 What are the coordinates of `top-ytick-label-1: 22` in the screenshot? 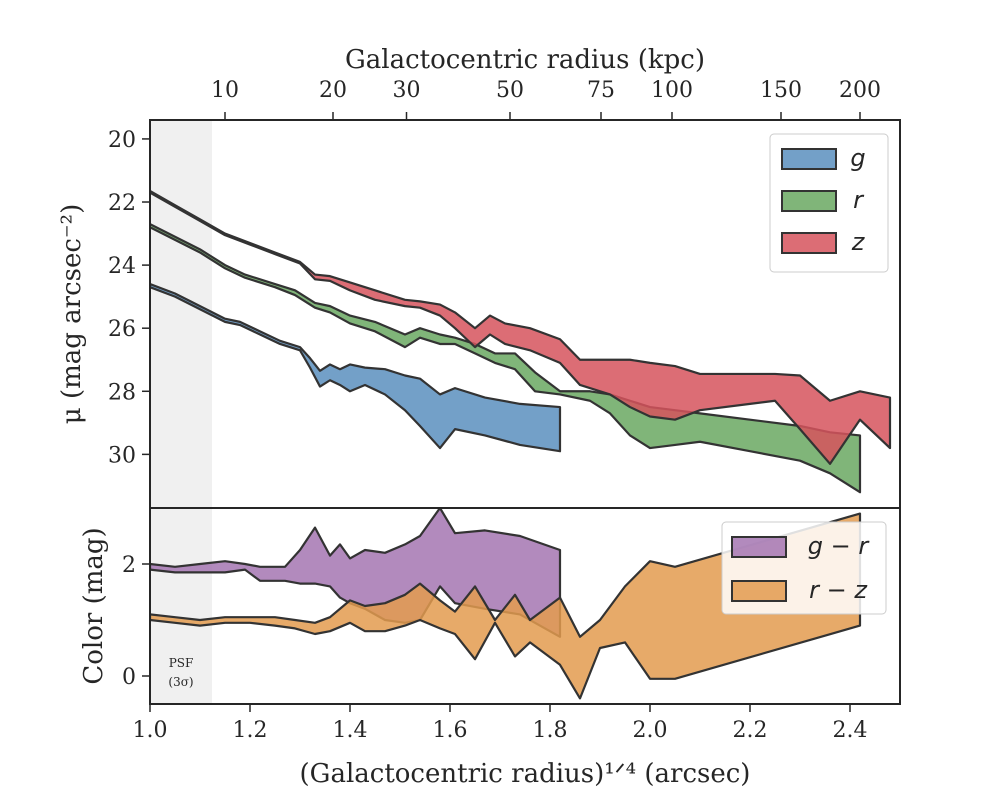 It's located at (122, 203).